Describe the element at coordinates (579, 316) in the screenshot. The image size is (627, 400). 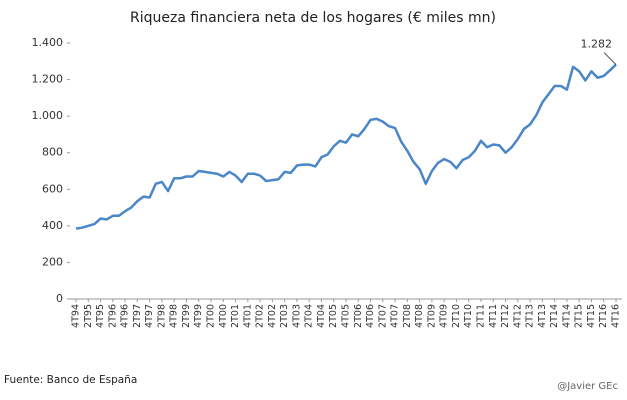
I see `x-tick-label: 2T15` at that location.